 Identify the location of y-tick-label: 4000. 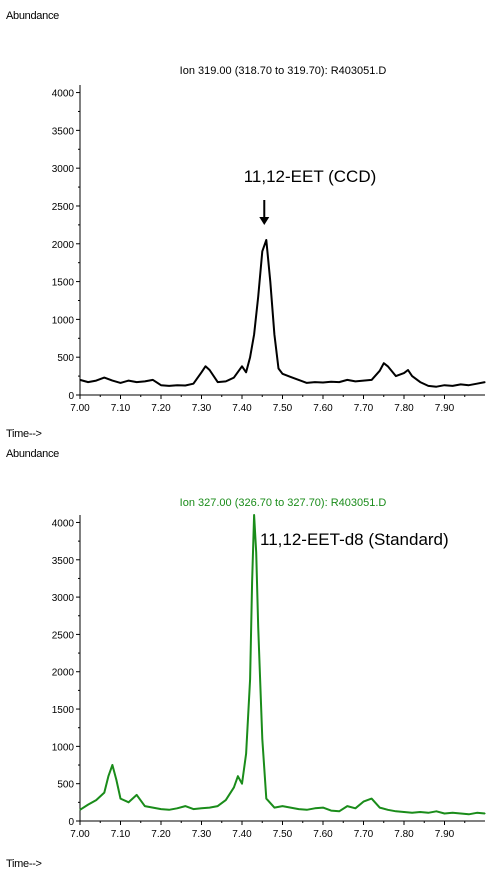
(63, 94).